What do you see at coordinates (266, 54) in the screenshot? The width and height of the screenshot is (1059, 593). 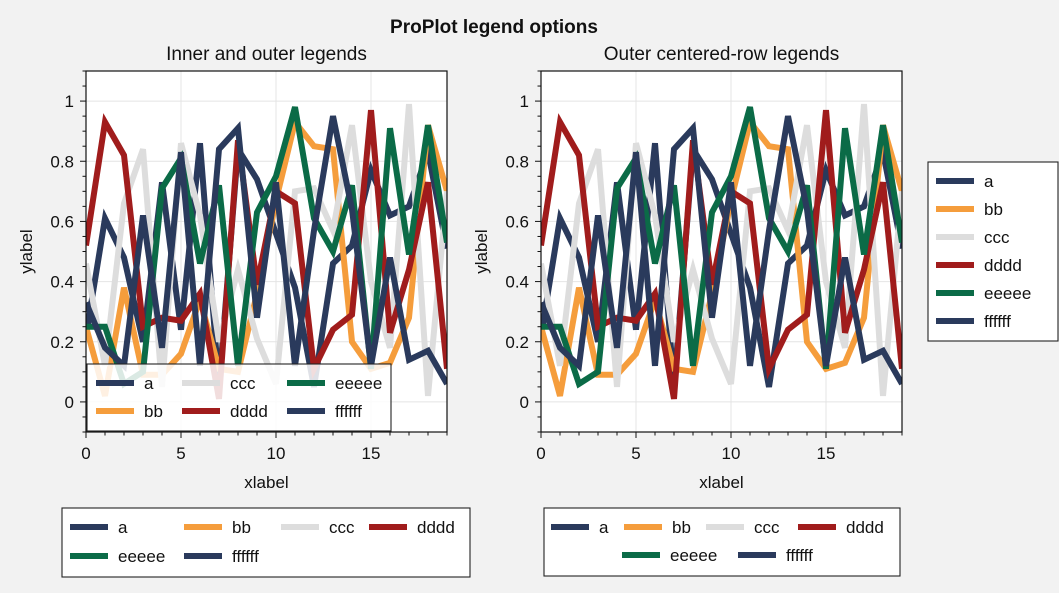 I see `axes-title: Inner and outer legends` at bounding box center [266, 54].